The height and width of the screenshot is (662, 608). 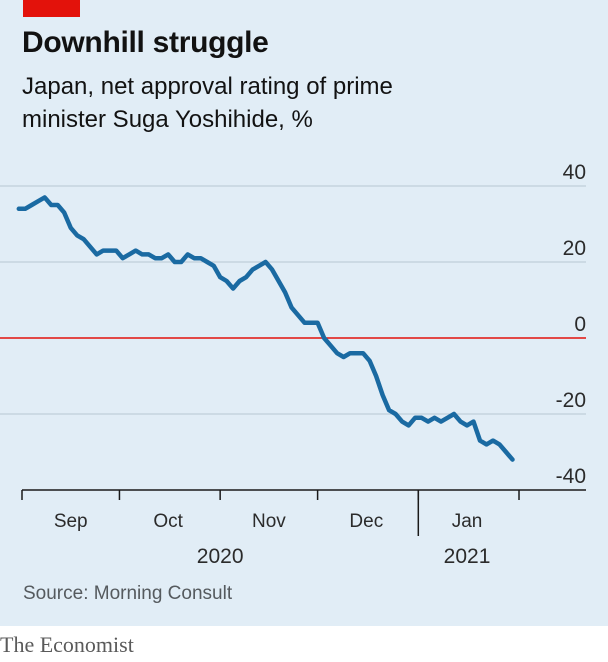 I want to click on y-tick-labels: 40 20 0 -20 -40, so click(x=571, y=324).